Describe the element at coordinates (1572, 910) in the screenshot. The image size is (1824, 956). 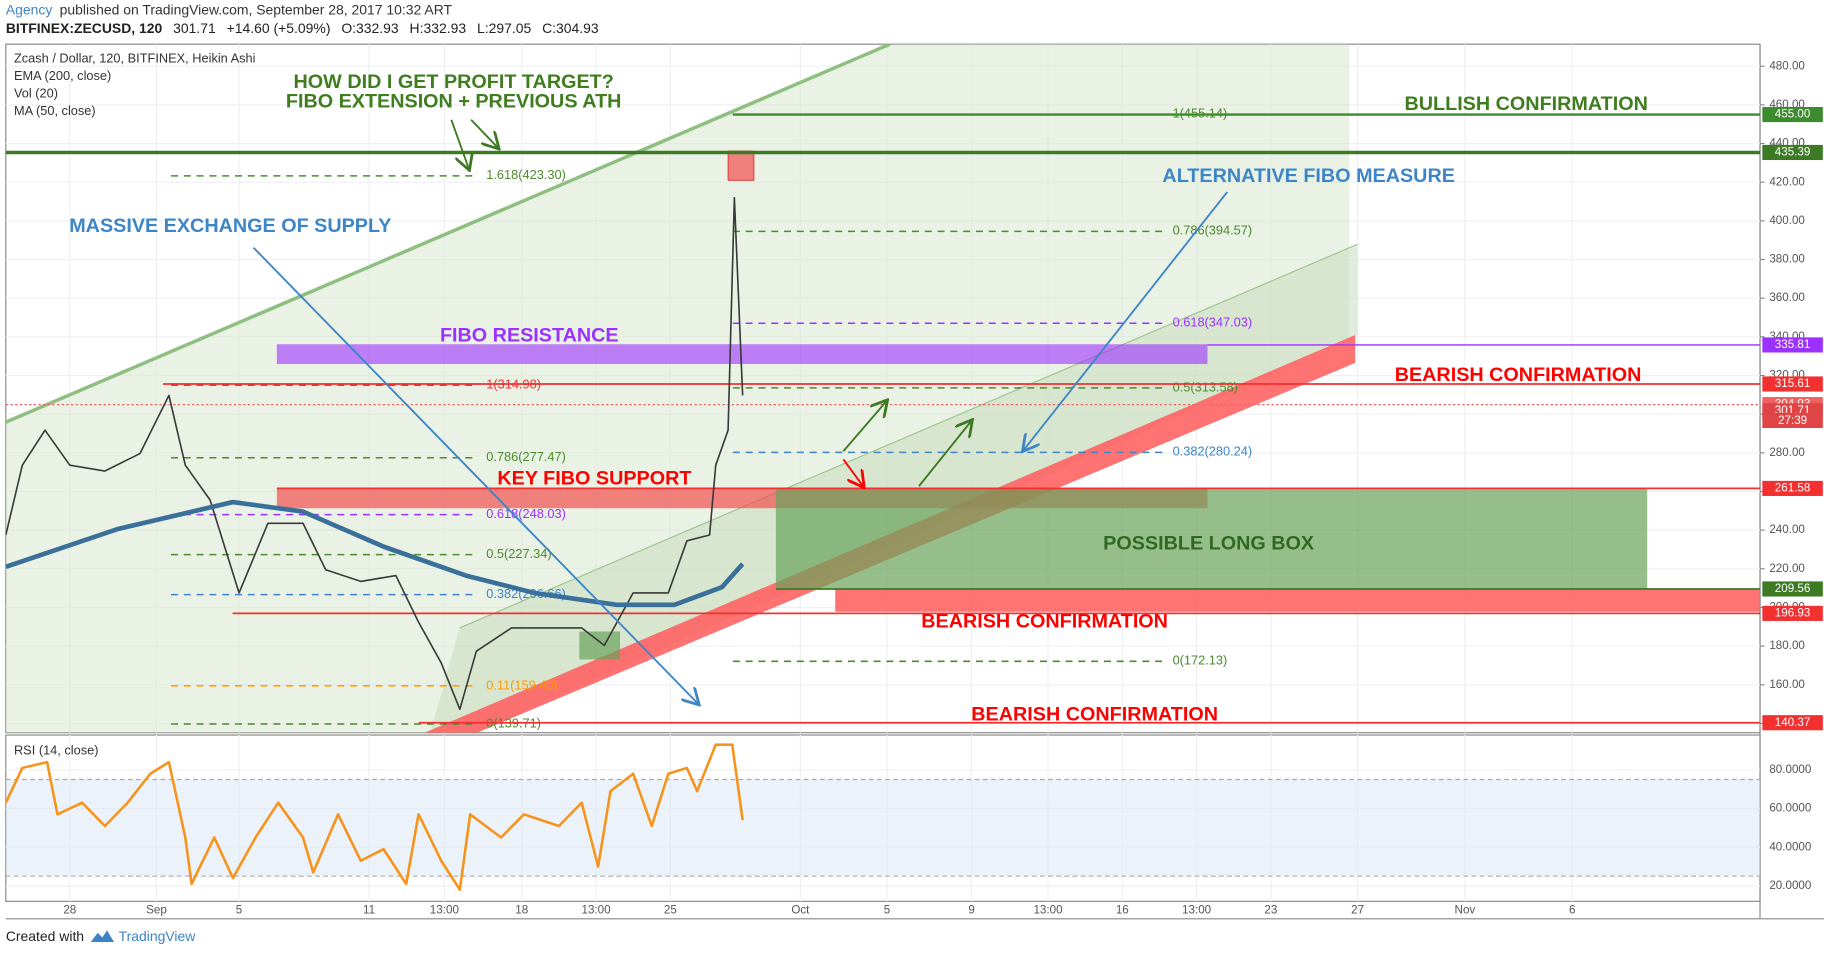
I see `x-tick-label: 6` at that location.